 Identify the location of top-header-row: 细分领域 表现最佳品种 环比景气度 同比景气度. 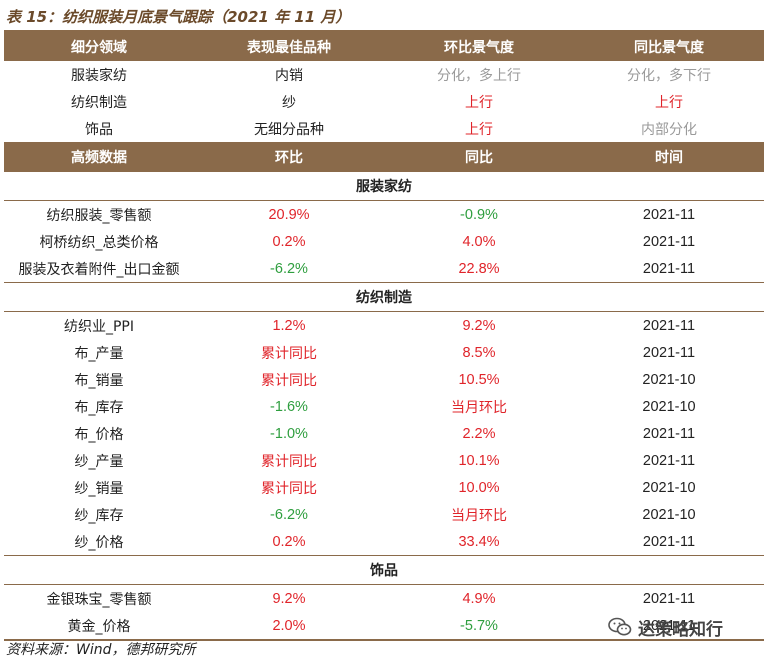
(384, 46).